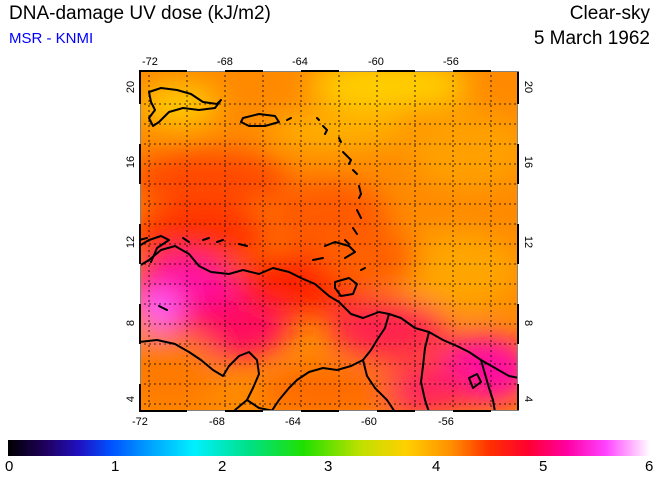 The height and width of the screenshot is (480, 660). Describe the element at coordinates (131, 87) in the screenshot. I see `lat-tick-left: 20` at that location.